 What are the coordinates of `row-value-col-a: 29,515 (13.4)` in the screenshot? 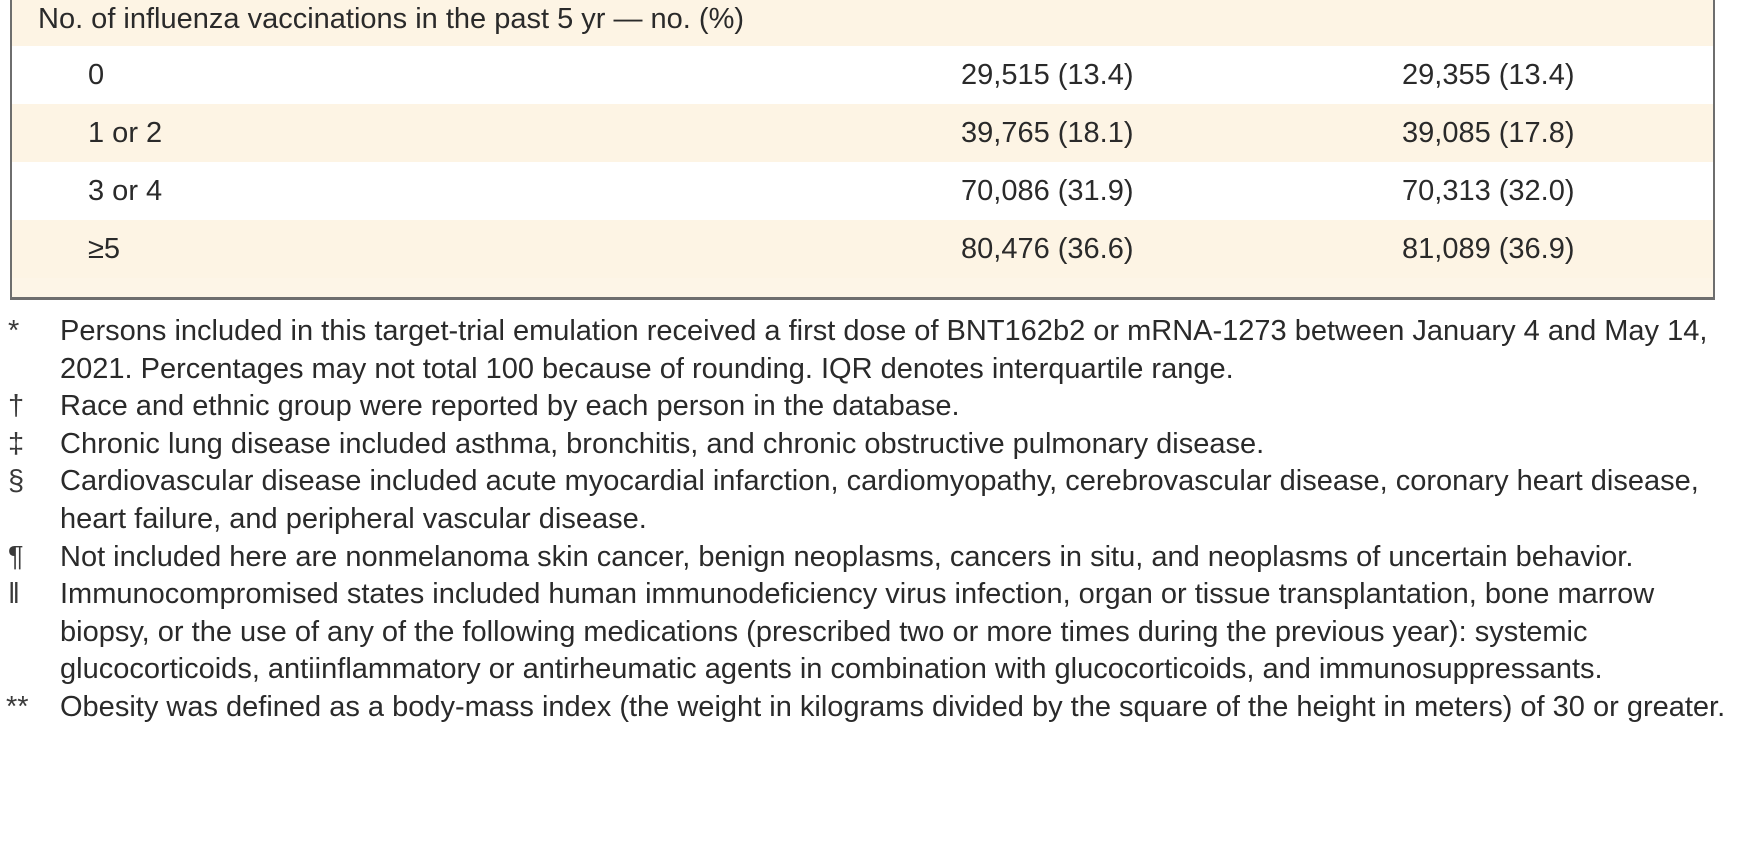 It's located at (1047, 75).